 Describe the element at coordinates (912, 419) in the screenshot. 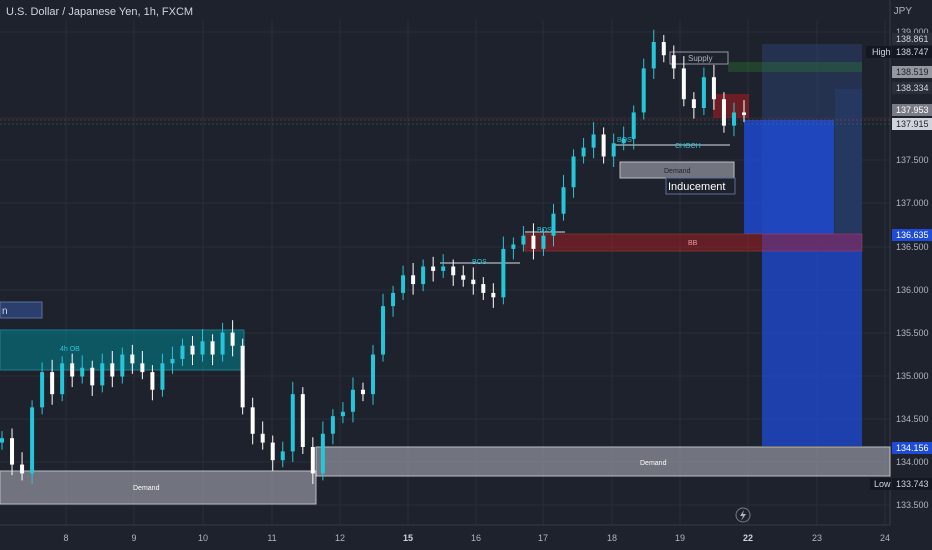

I see `y-tick-1345: 134.500` at that location.